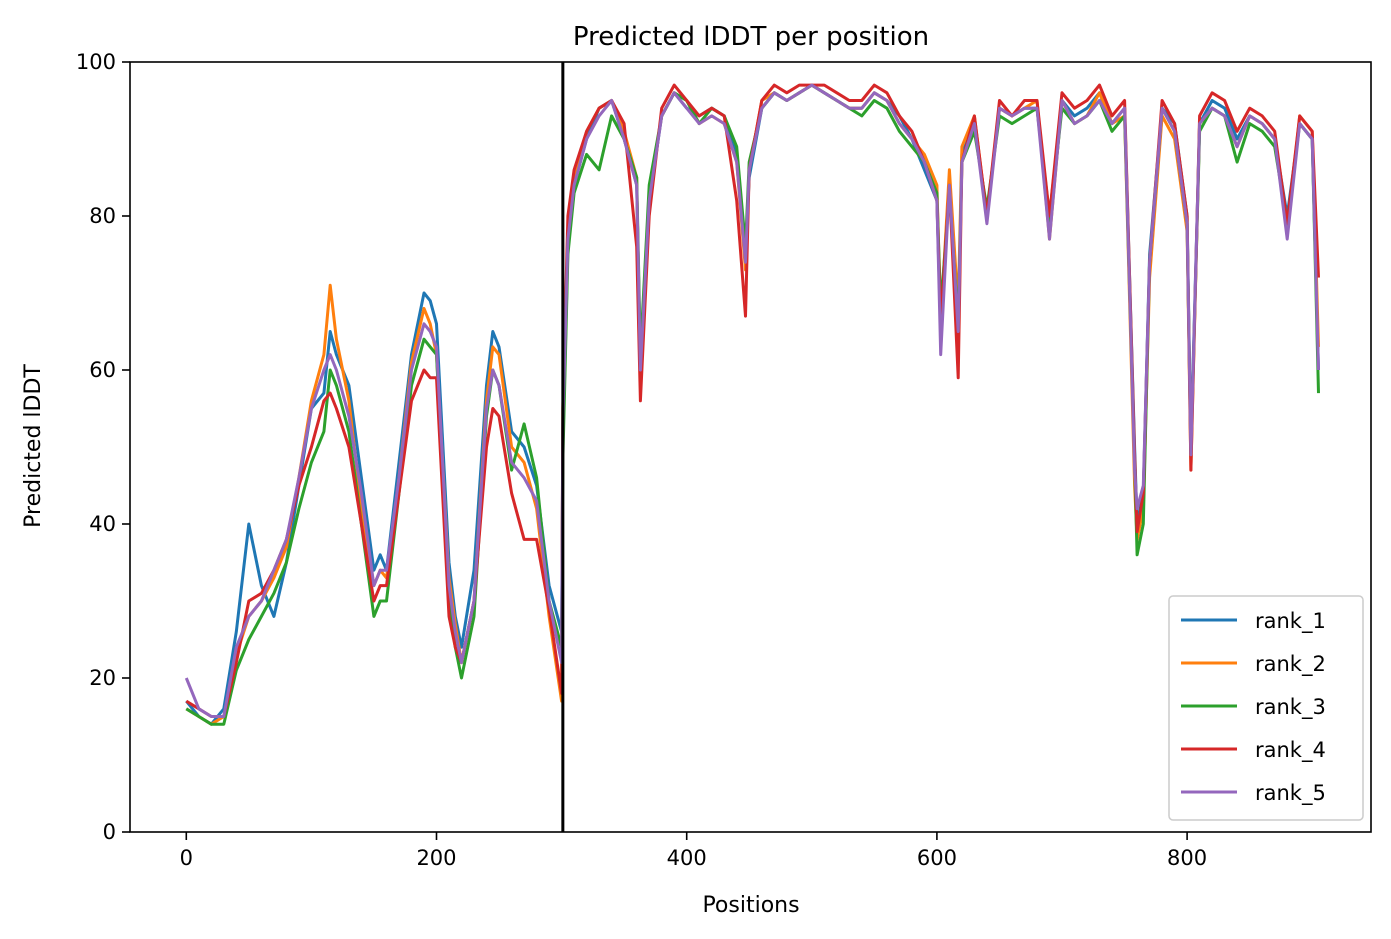 The width and height of the screenshot is (1391, 939). I want to click on x-axis: 0 200 400 600 800, so click(693, 851).